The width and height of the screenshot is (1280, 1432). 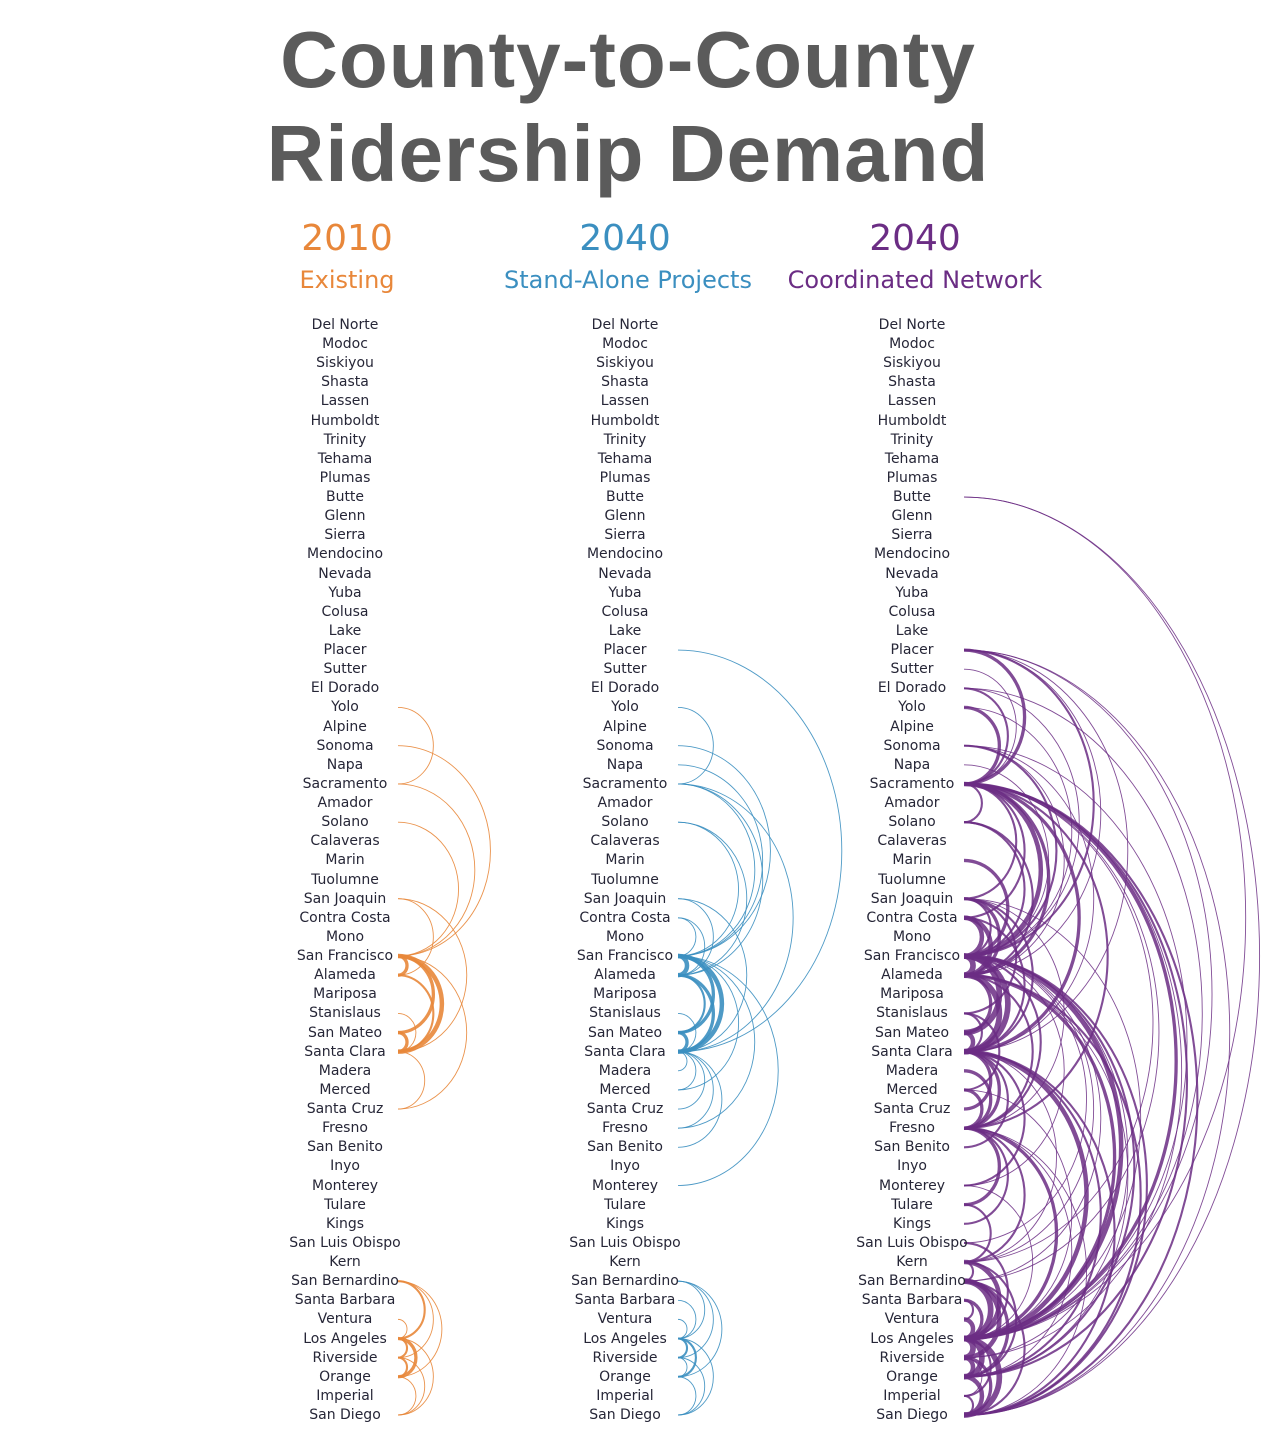 I want to click on county-label: San Francisco, so click(x=345, y=956).